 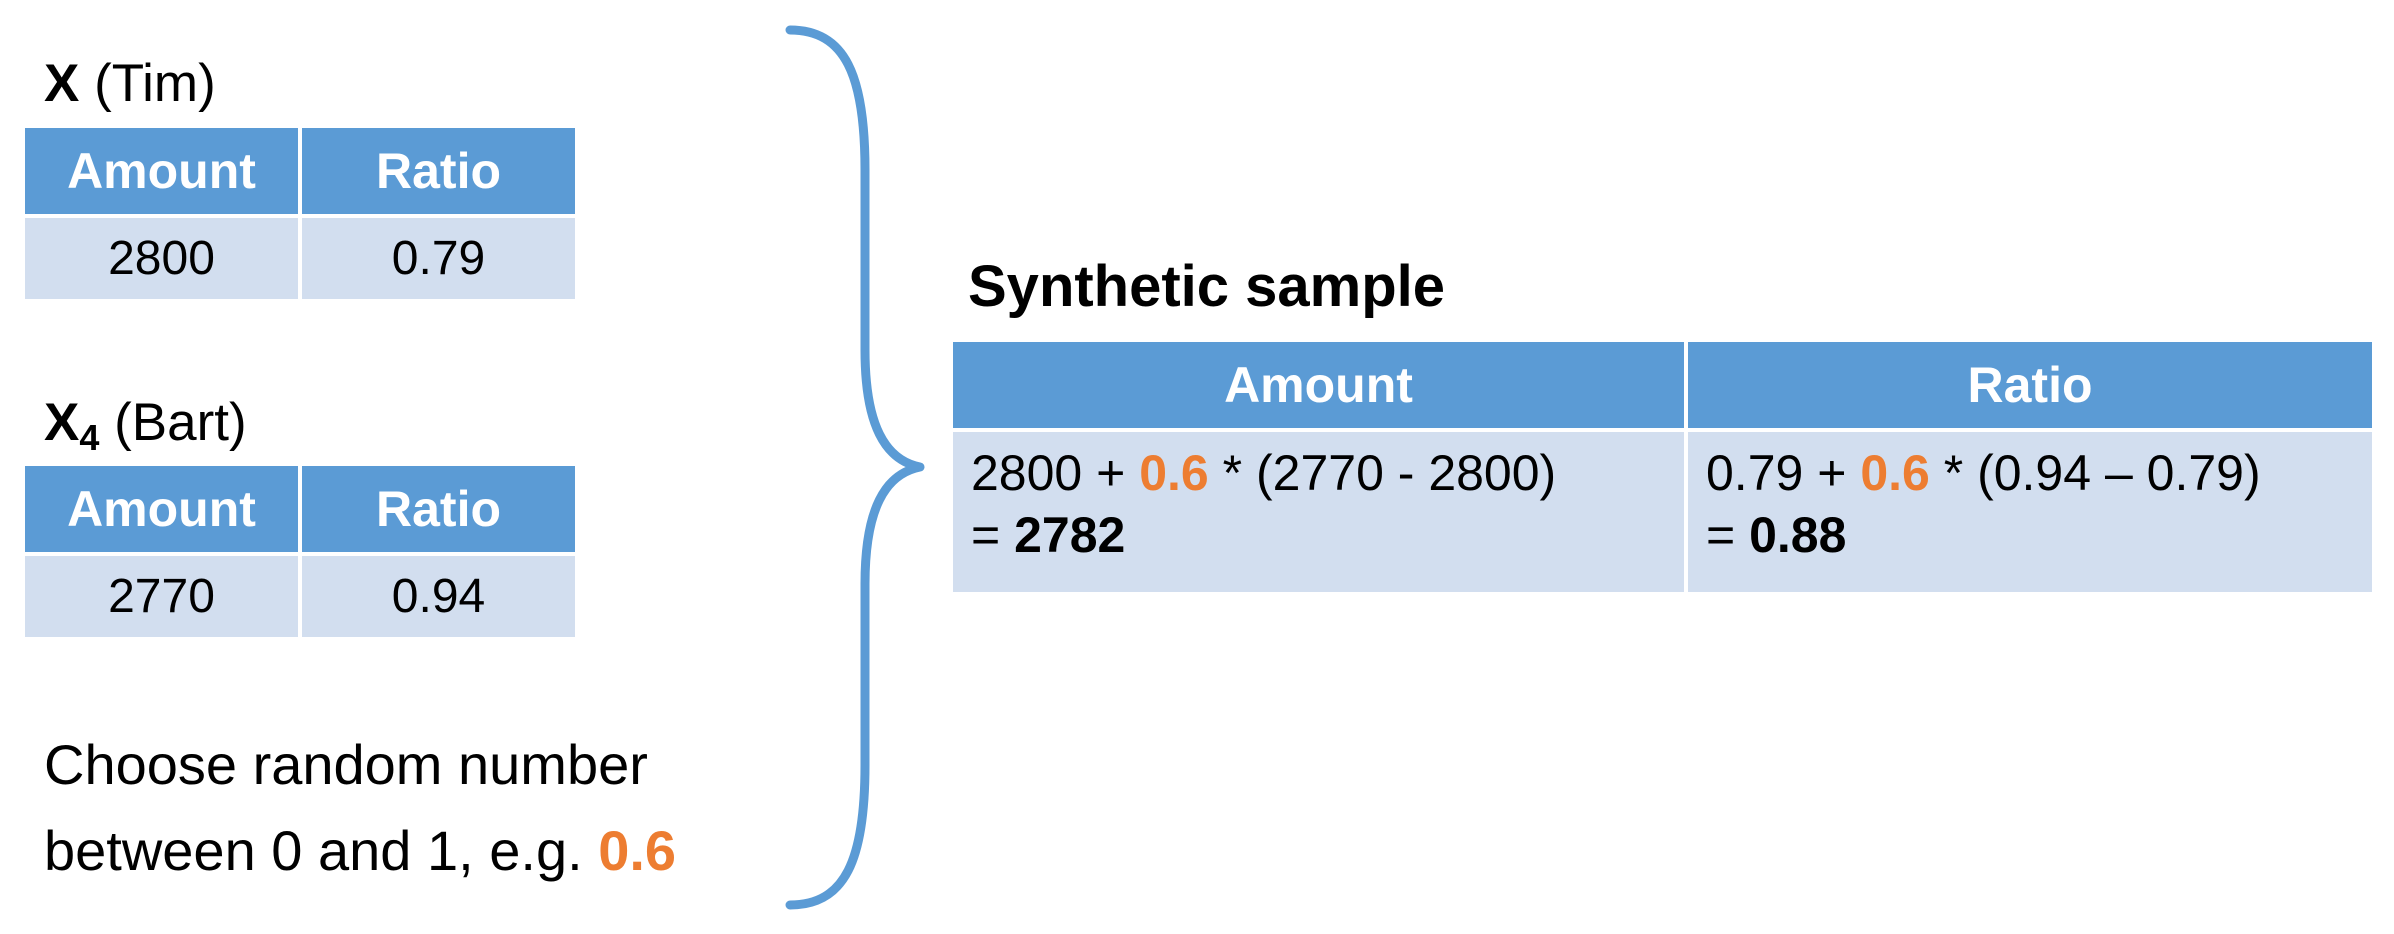 I want to click on amount-expression: 2800 + 0.6 * (2770 - 2800), so click(x=1264, y=473).